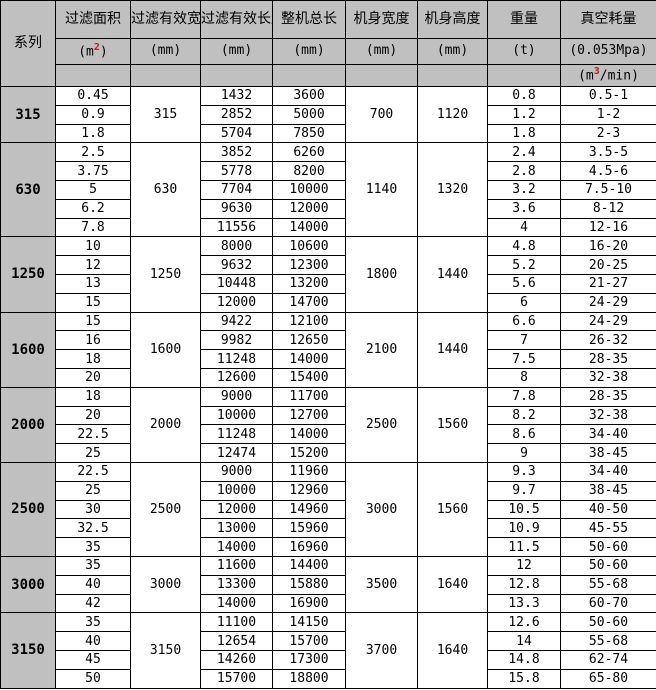 The width and height of the screenshot is (656, 690). What do you see at coordinates (309, 246) in the screenshot?
I see `total-length-cell: 10600` at bounding box center [309, 246].